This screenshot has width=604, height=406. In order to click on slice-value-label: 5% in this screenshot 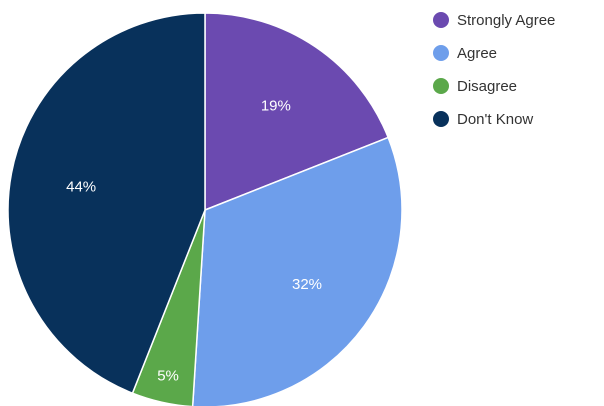, I will do `click(168, 375)`.